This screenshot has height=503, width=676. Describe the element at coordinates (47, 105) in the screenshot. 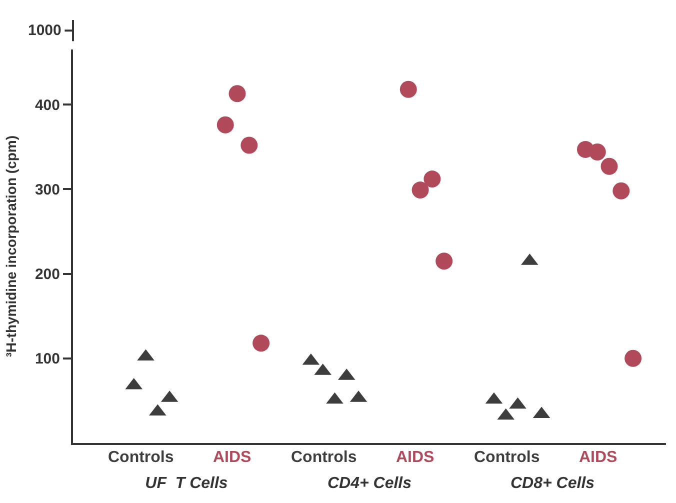

I see `y-tick-label: 400` at that location.